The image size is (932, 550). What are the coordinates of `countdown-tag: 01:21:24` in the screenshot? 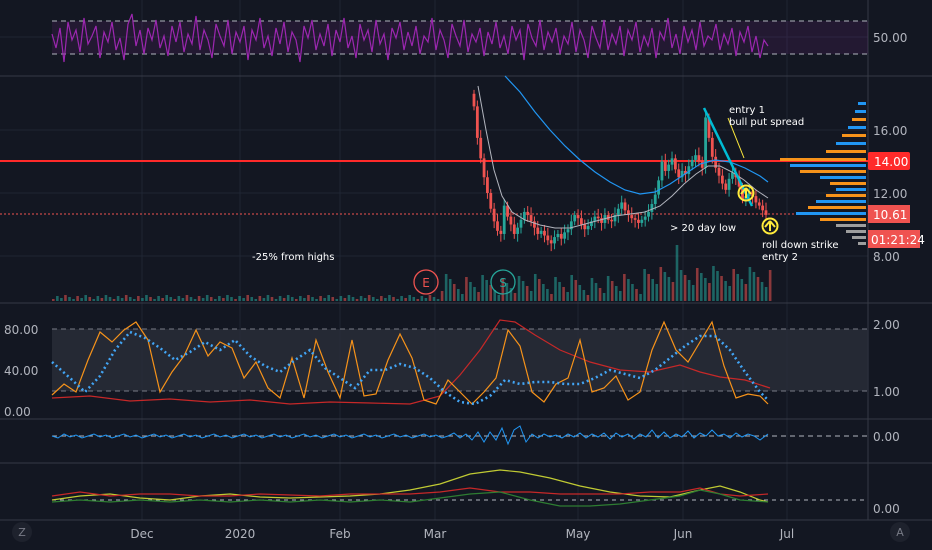 It's located at (896, 239).